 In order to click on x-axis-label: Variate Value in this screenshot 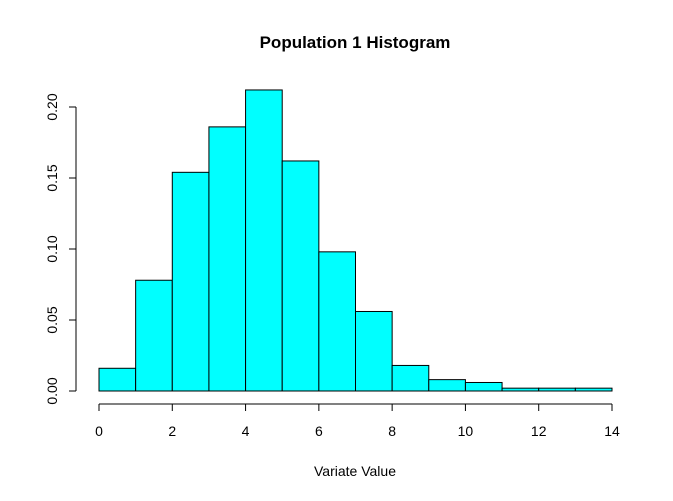, I will do `click(355, 471)`.